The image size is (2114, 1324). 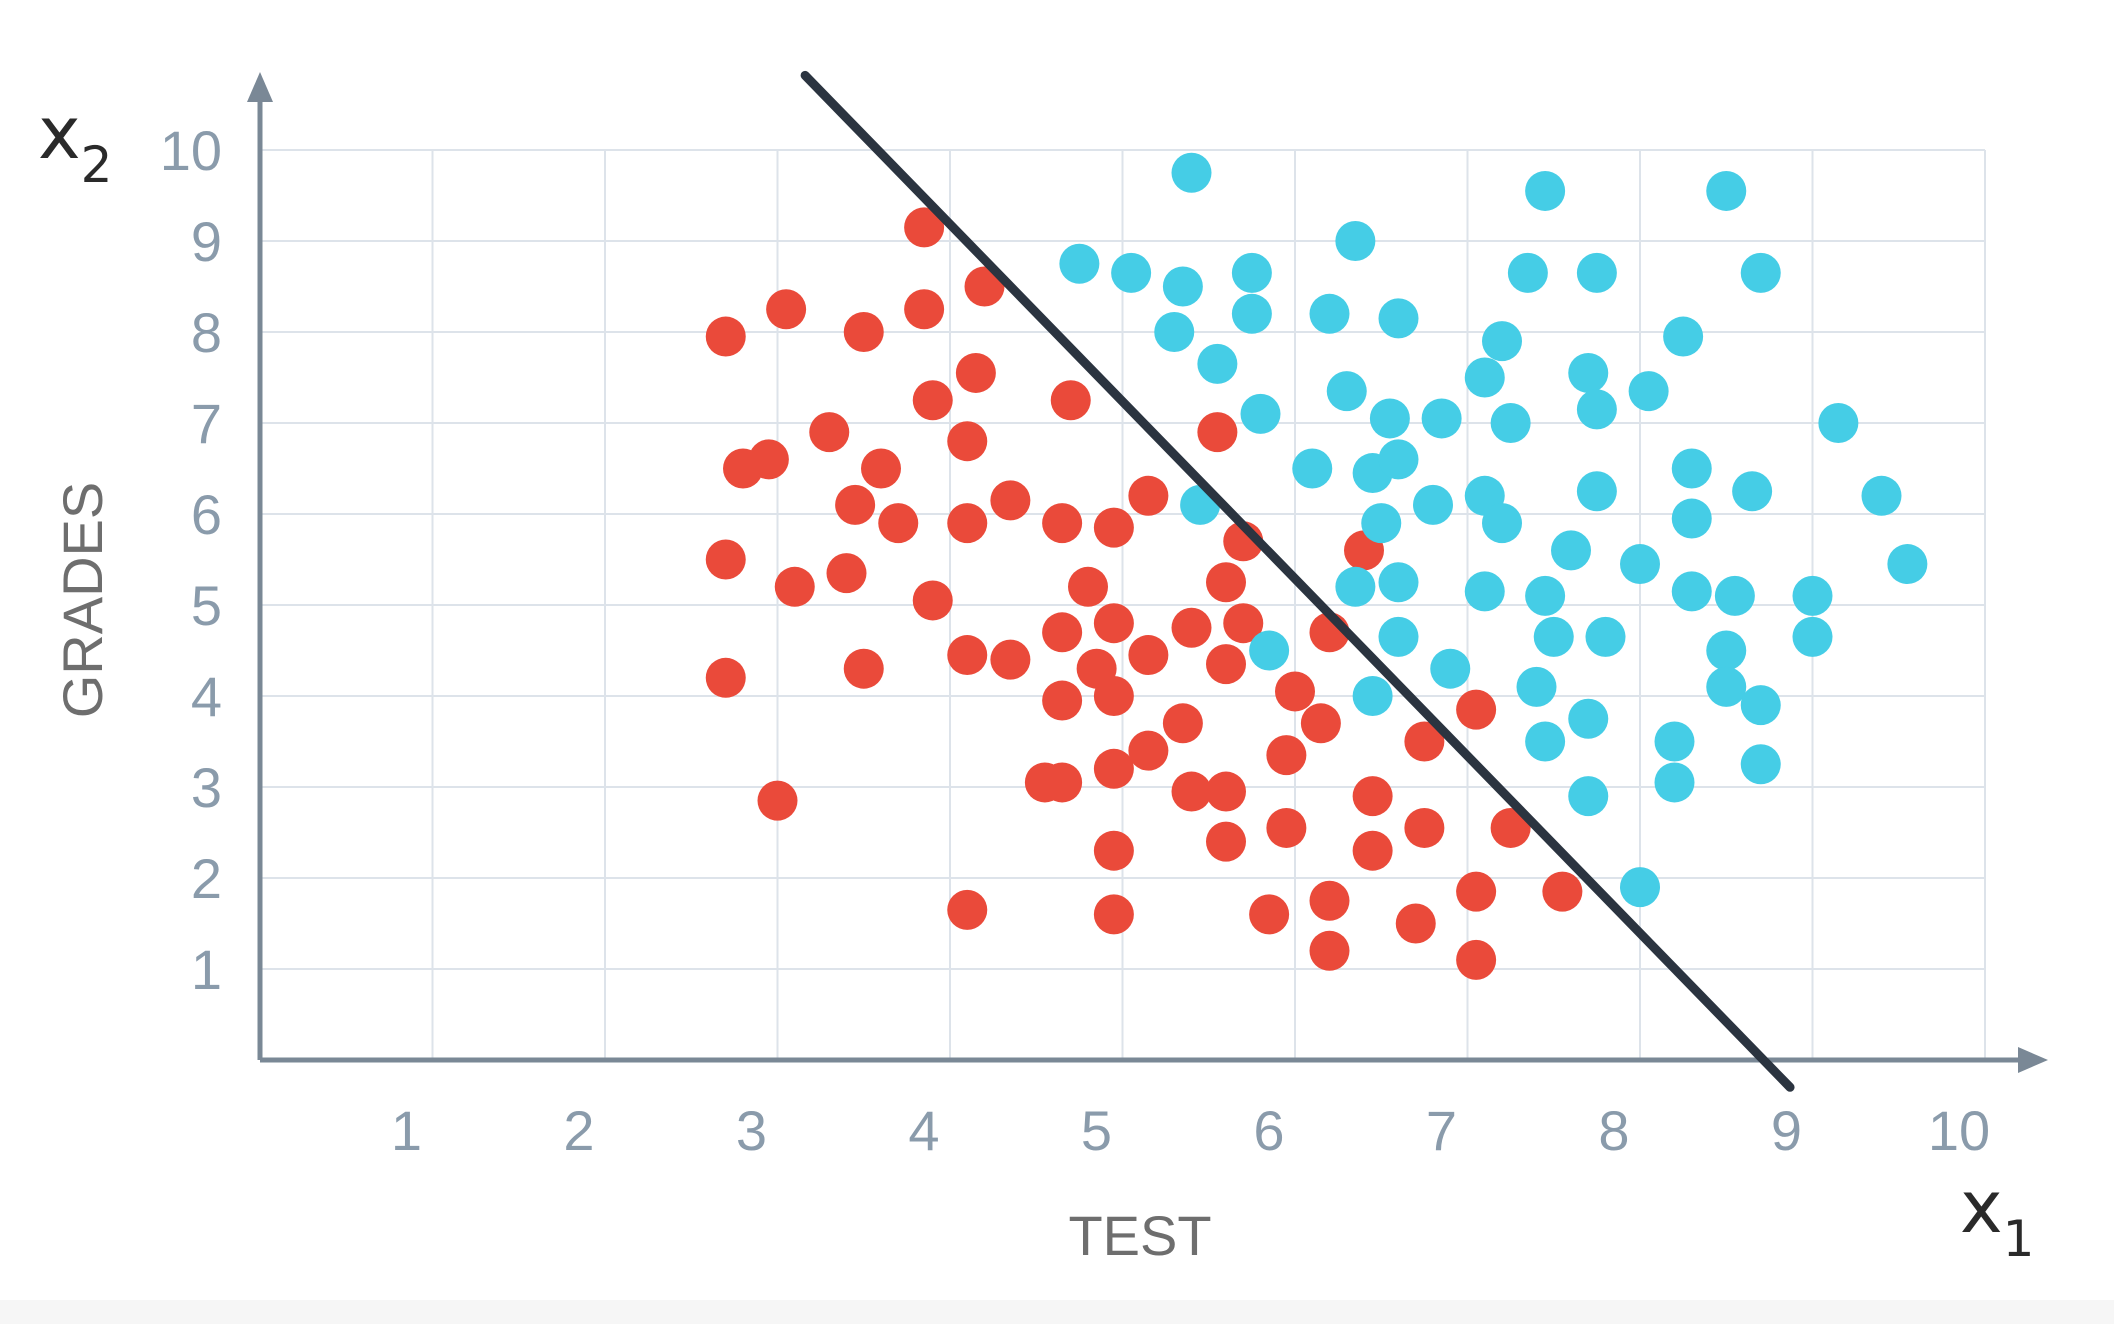 What do you see at coordinates (1613, 1130) in the screenshot?
I see `x-tick-label: 8` at bounding box center [1613, 1130].